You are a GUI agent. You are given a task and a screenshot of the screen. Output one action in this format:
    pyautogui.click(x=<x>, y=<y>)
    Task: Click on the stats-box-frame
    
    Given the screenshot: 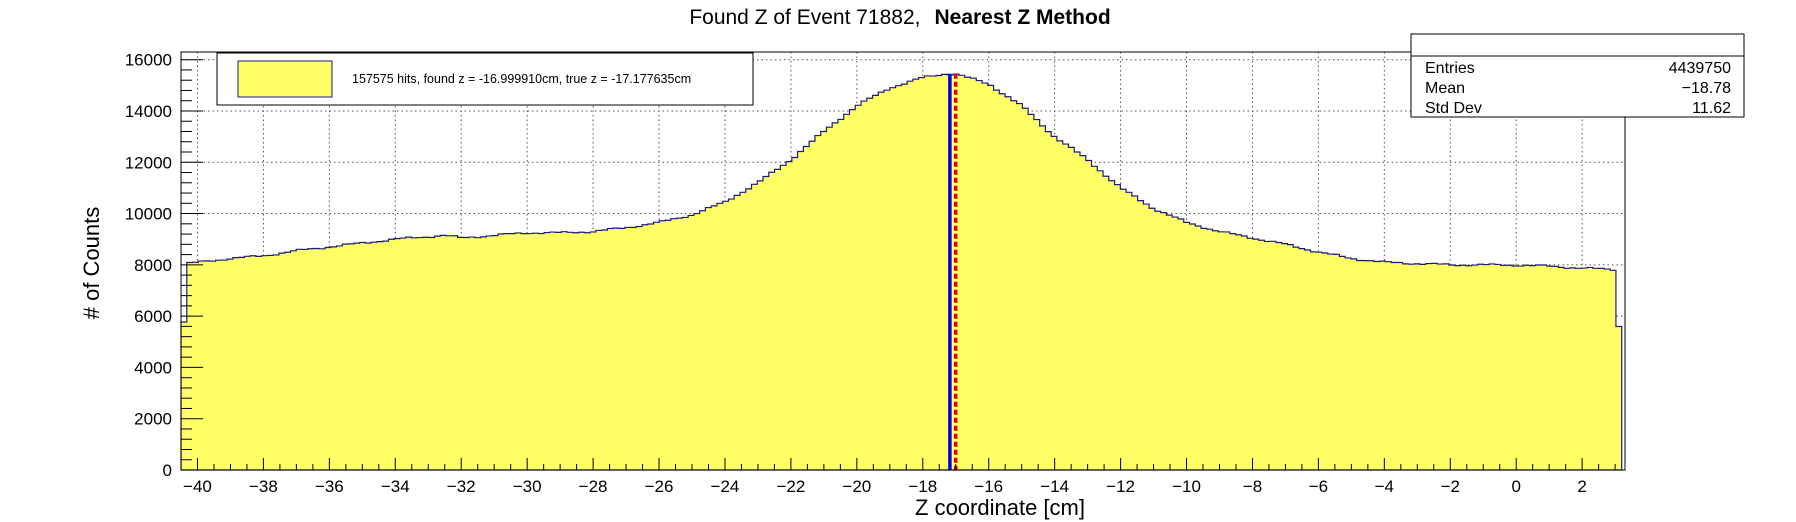 What is the action you would take?
    pyautogui.click(x=1577, y=75)
    